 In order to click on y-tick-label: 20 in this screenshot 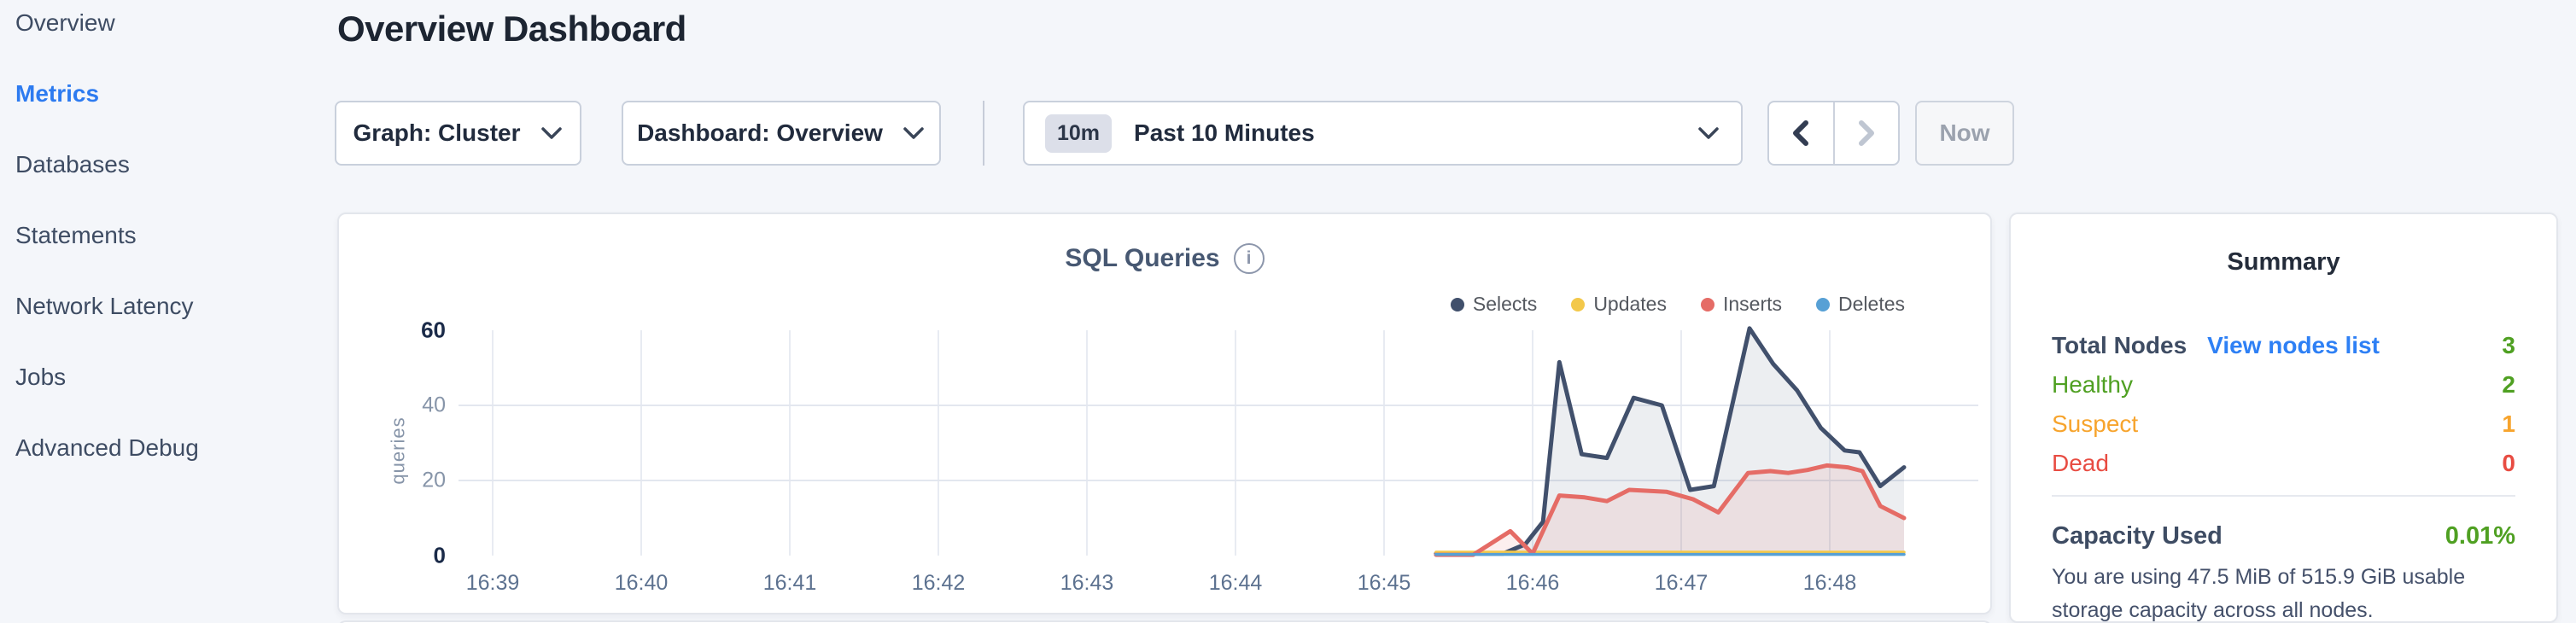, I will do `click(434, 480)`.